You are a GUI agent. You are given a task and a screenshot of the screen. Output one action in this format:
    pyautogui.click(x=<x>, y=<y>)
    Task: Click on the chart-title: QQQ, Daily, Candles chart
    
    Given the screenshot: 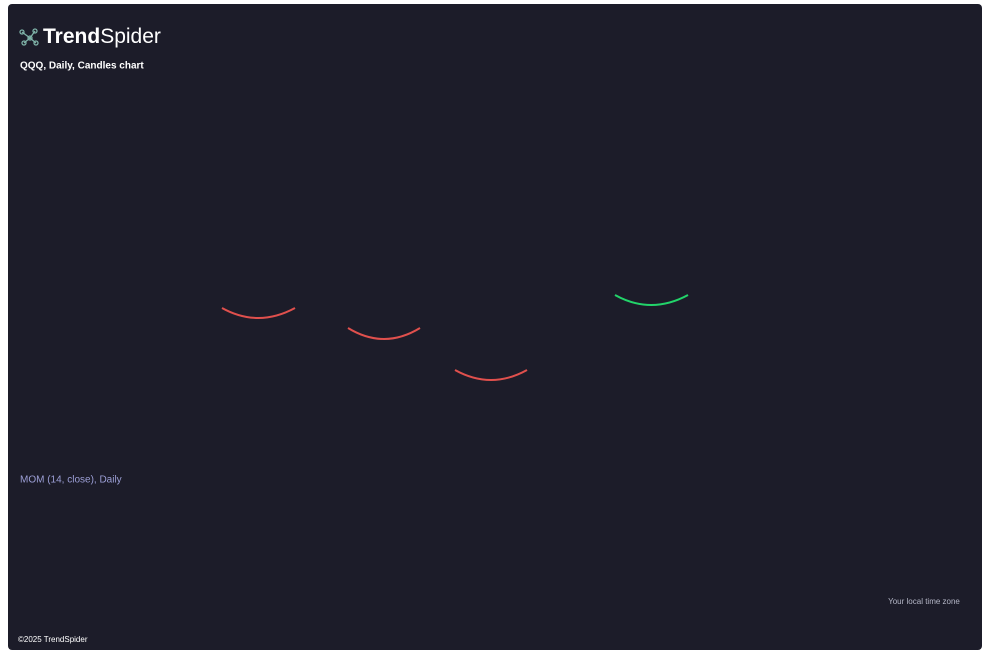 What is the action you would take?
    pyautogui.click(x=82, y=66)
    